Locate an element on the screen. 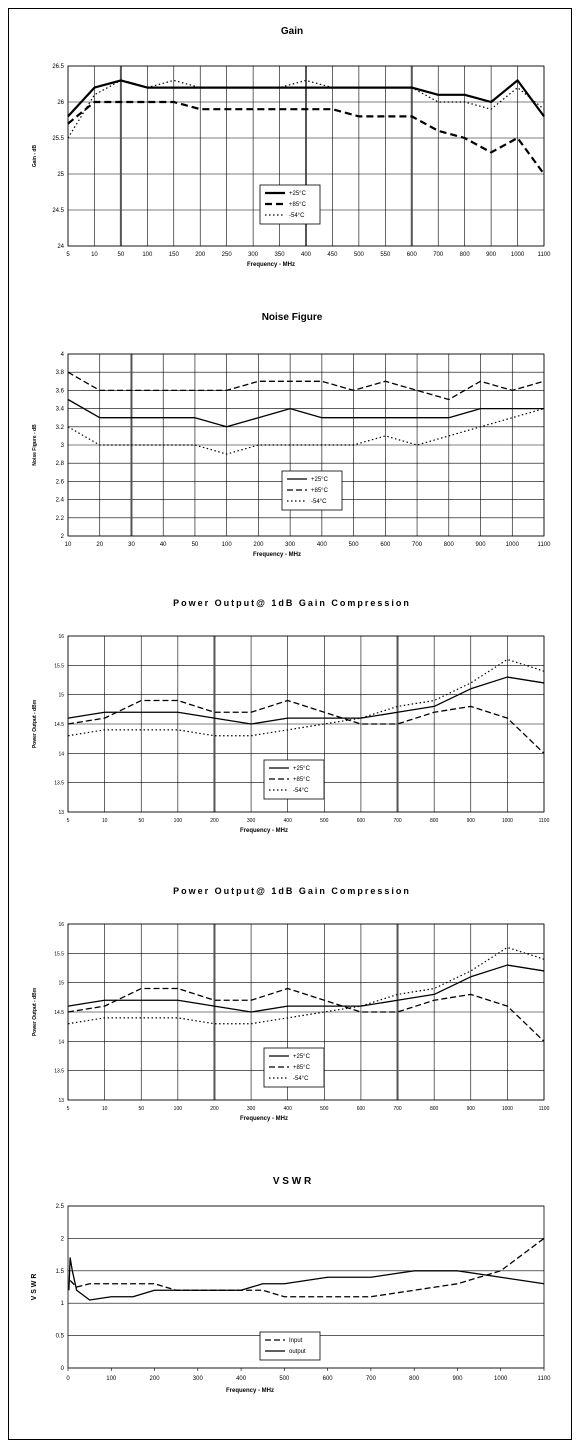 Image resolution: width=582 pixels, height=1448 pixels. y-tick-label: 3.6 is located at coordinates (60, 391).